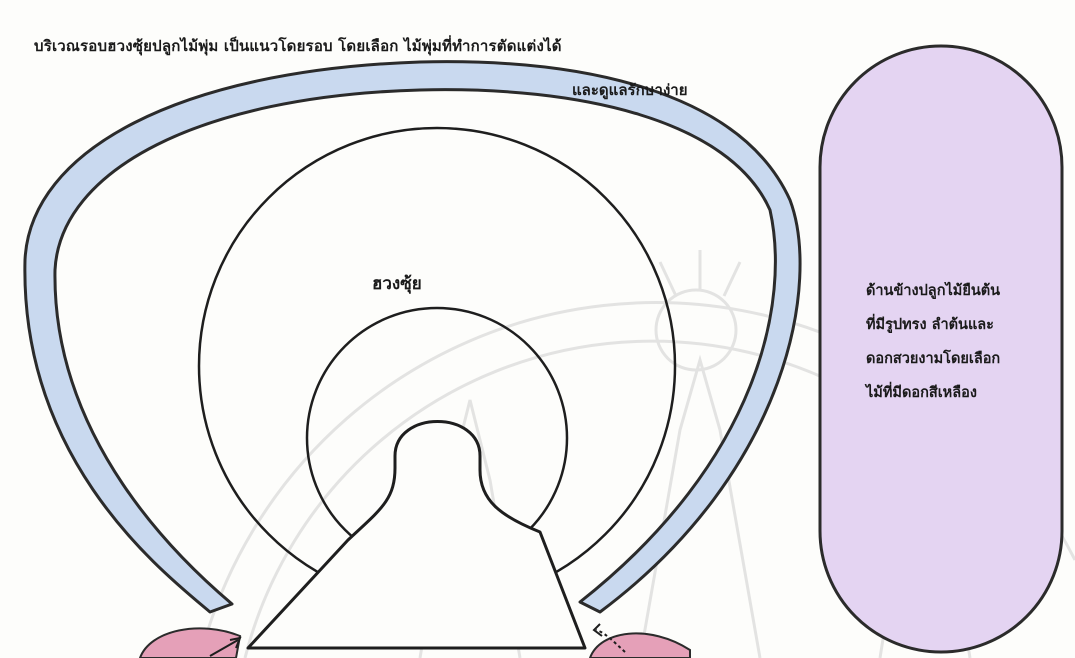 This screenshot has width=1075, height=658. I want to click on perimeter-hedge-note-continued: และดูแลรักษาง่าย, so click(630, 90).